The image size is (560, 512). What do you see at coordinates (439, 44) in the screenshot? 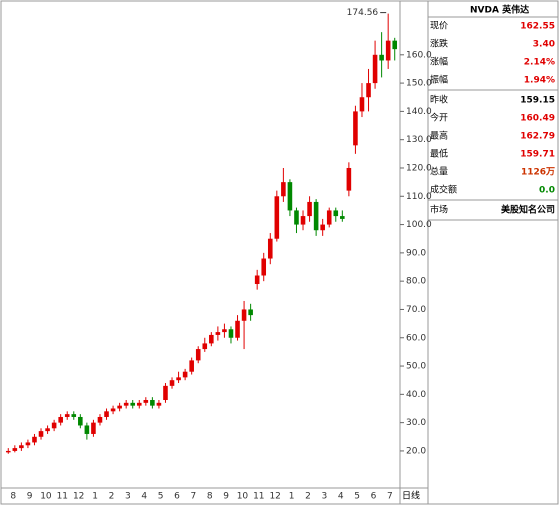
I see `row-label: 涨跌` at bounding box center [439, 44].